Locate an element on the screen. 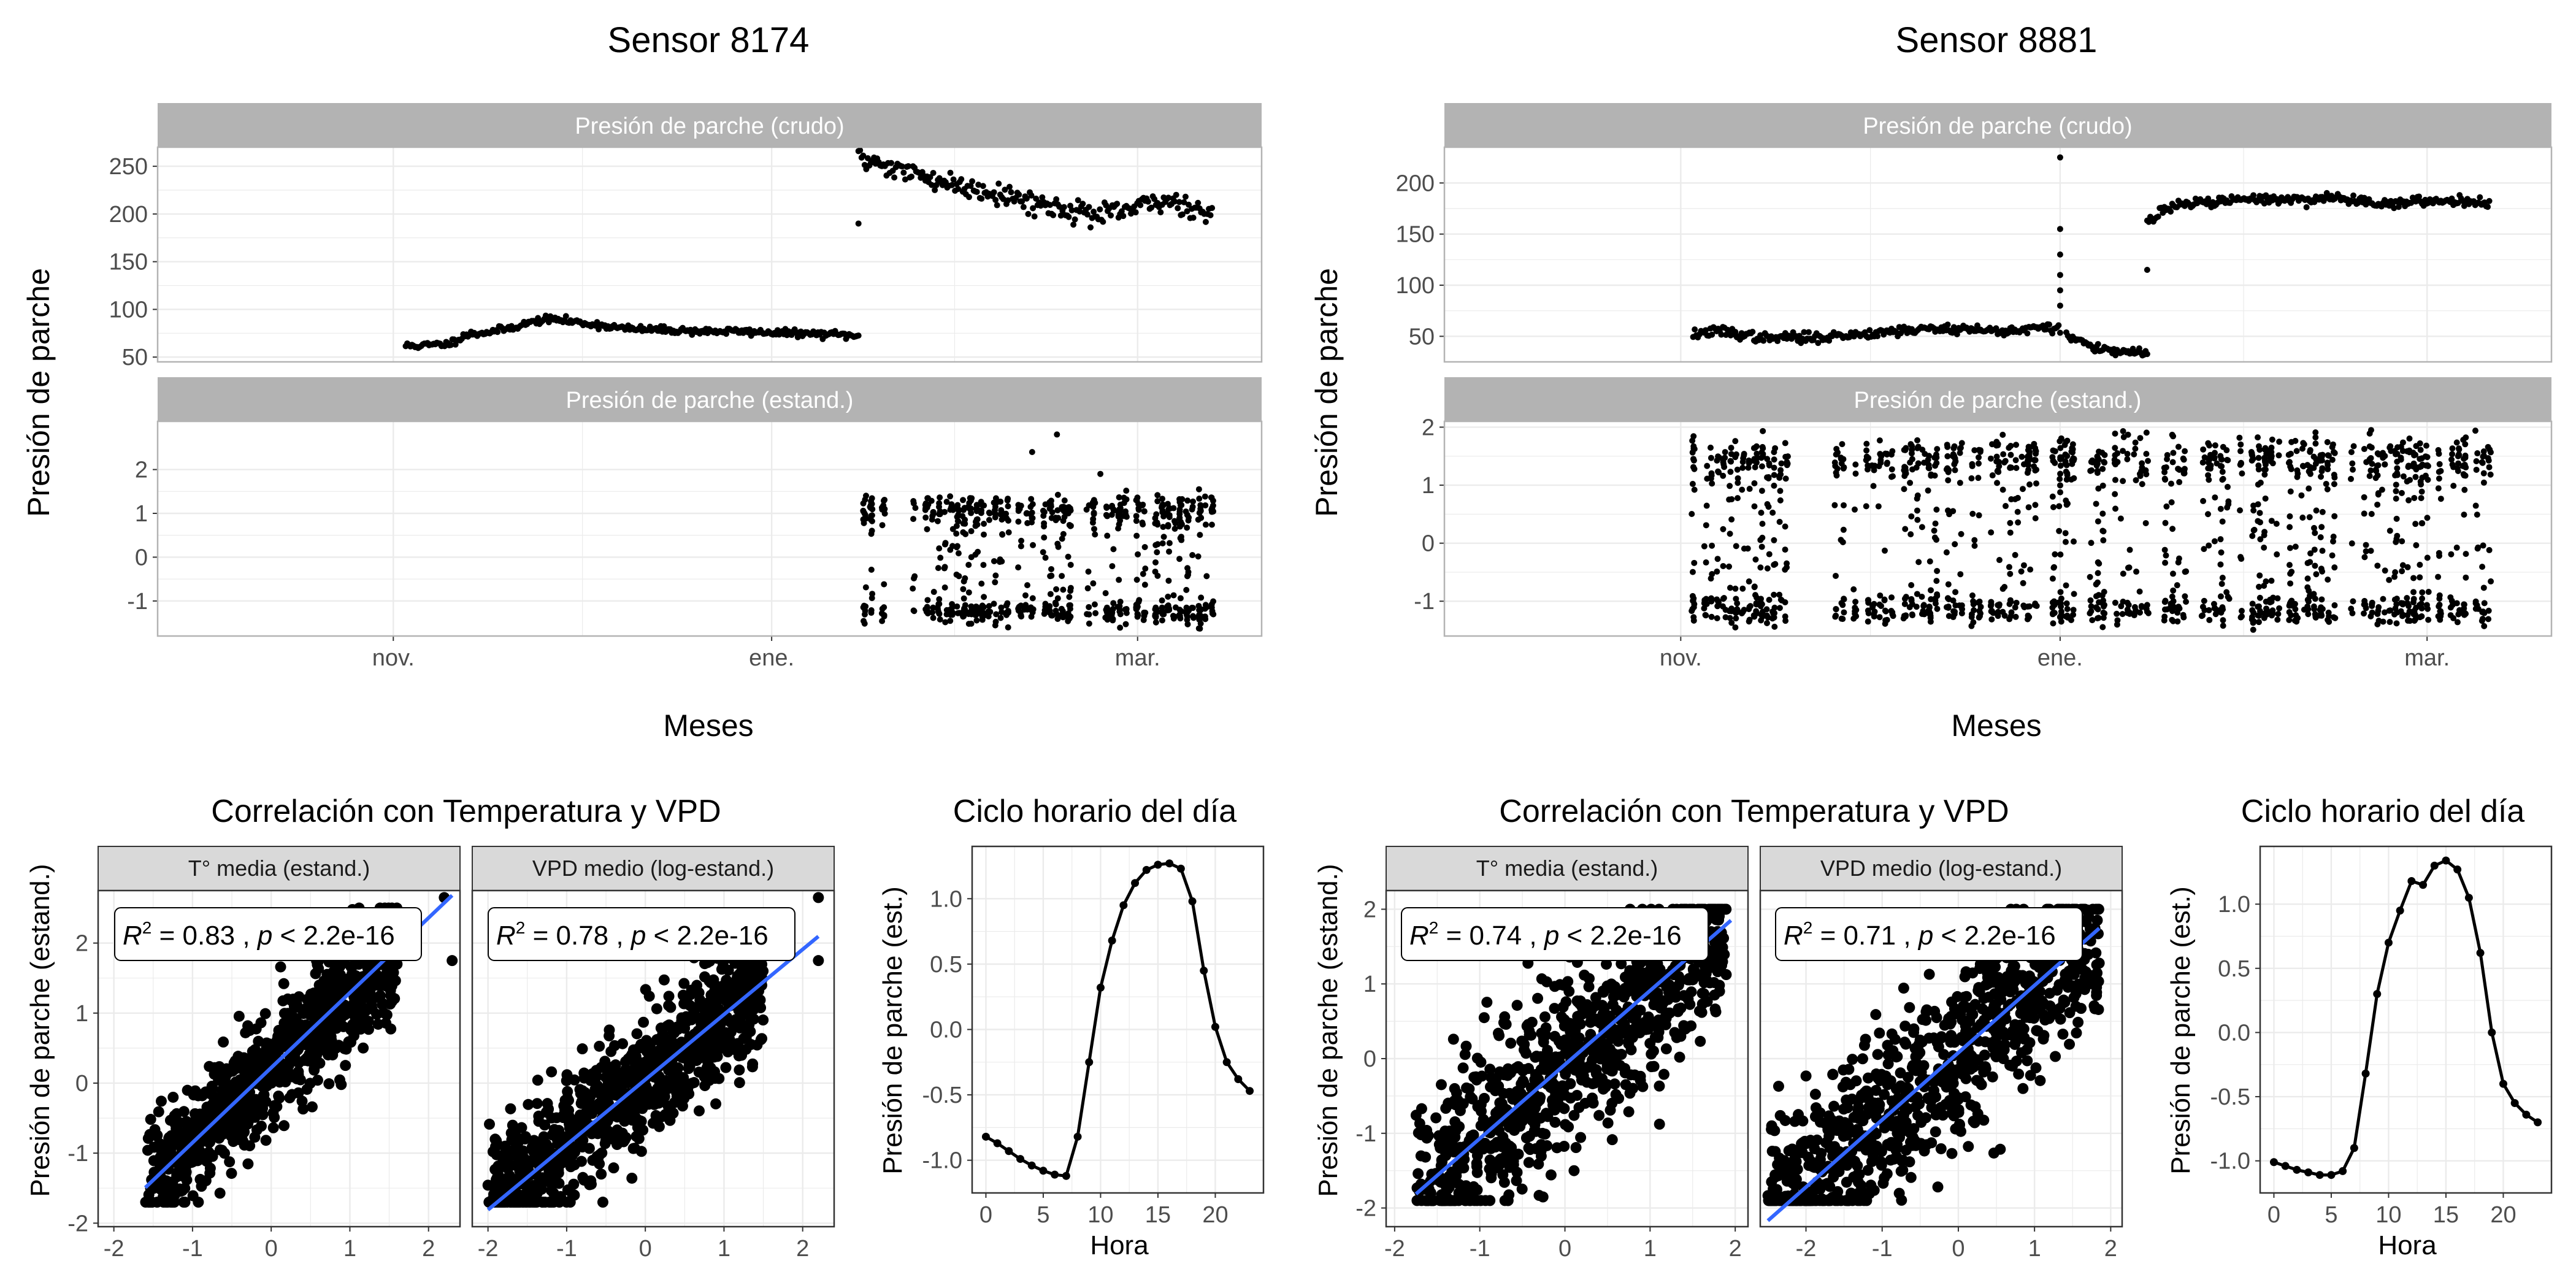  strip-raw-a is located at coordinates (710, 125).